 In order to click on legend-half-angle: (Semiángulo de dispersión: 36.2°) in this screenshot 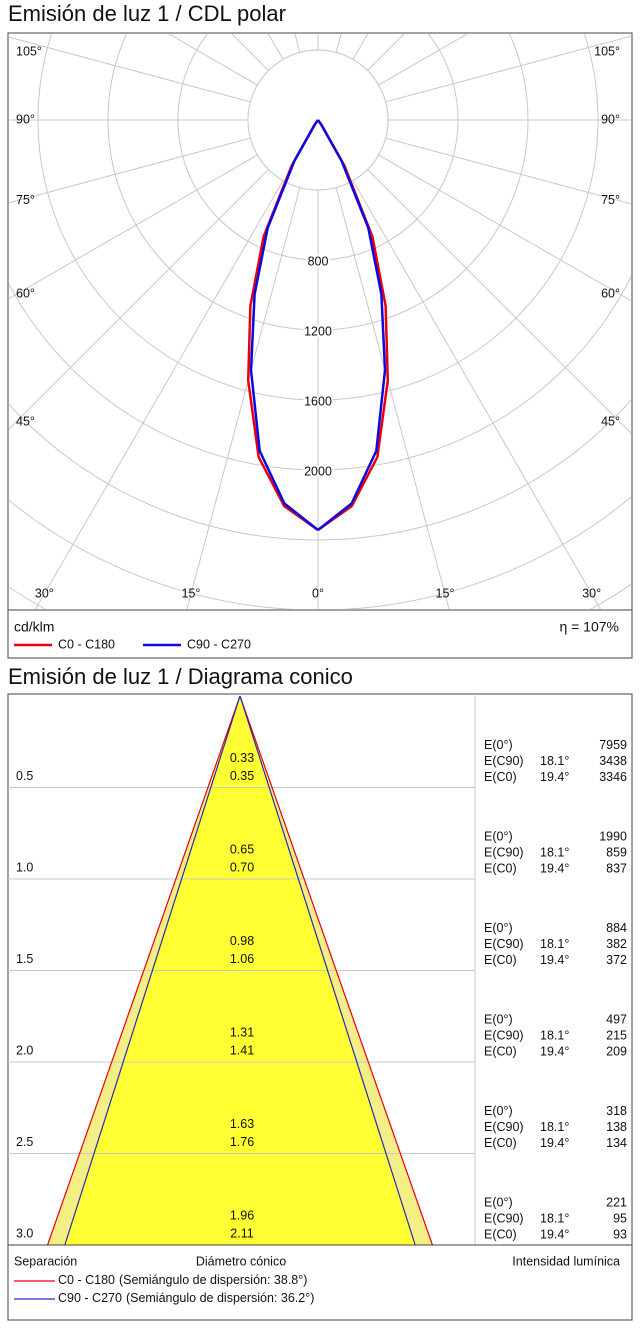, I will do `click(220, 1298)`.